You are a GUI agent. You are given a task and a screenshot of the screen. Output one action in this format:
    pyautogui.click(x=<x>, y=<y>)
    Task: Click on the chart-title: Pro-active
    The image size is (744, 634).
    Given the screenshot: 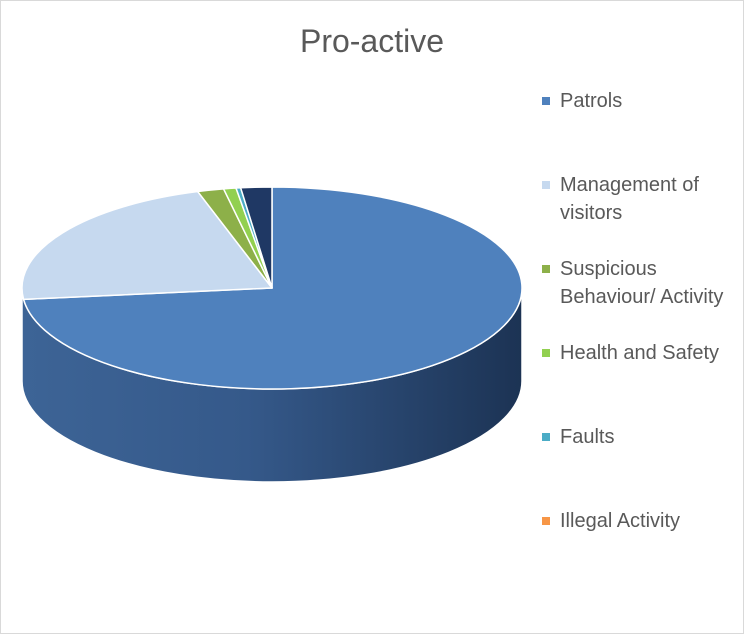 What is the action you would take?
    pyautogui.click(x=372, y=41)
    